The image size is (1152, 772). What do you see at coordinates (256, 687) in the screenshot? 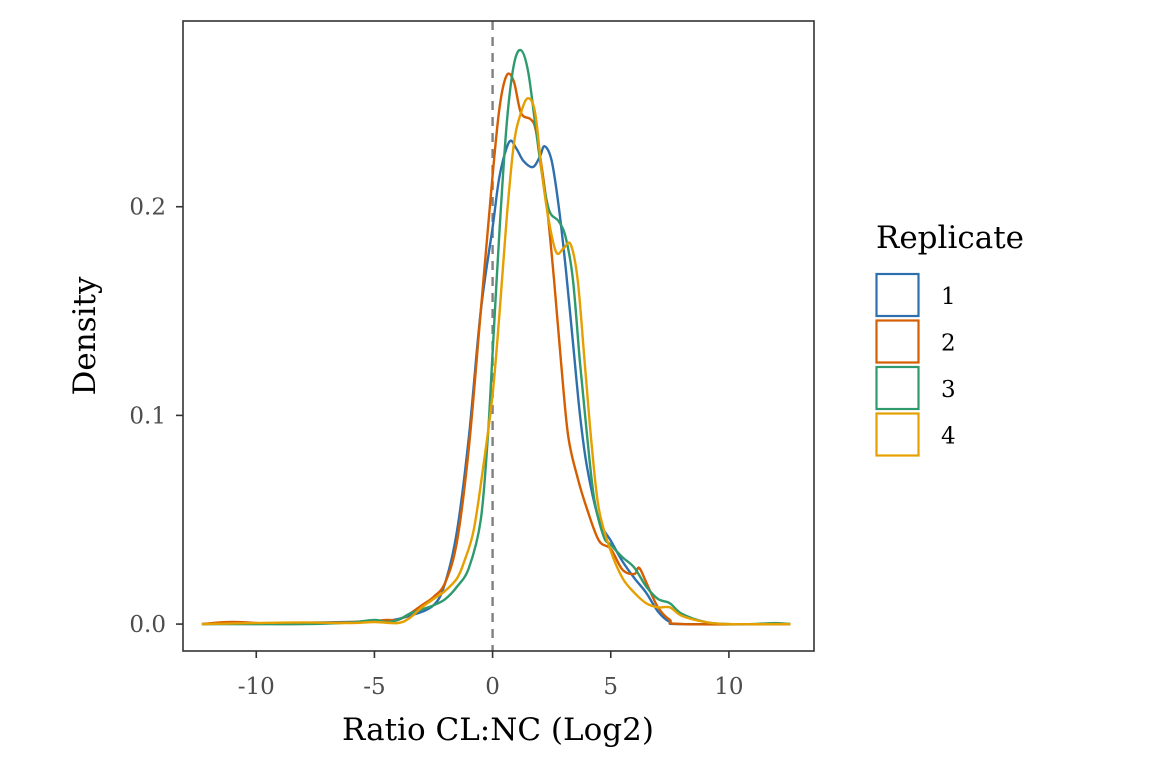
I see `x-tick-label: -10` at bounding box center [256, 687].